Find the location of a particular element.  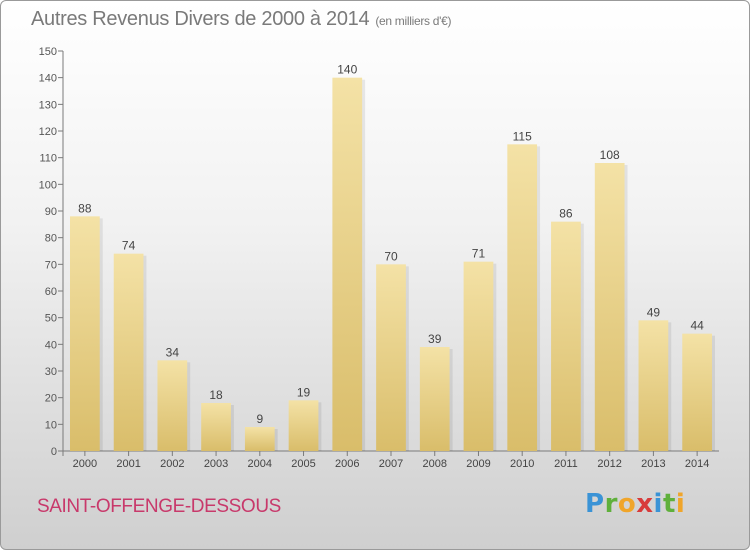

y-tick-label: 90 is located at coordinates (51, 212).